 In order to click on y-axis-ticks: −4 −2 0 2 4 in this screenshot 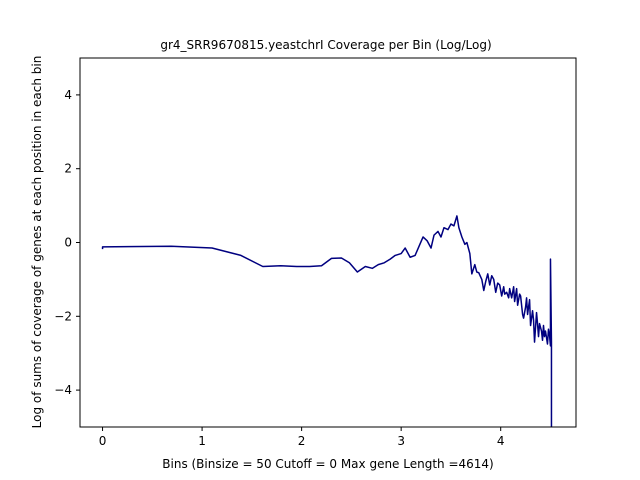, I will do `click(67, 242)`.